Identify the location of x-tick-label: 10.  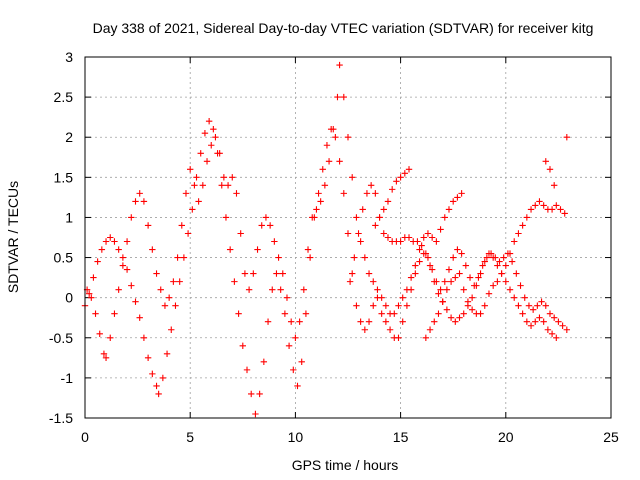
(296, 437).